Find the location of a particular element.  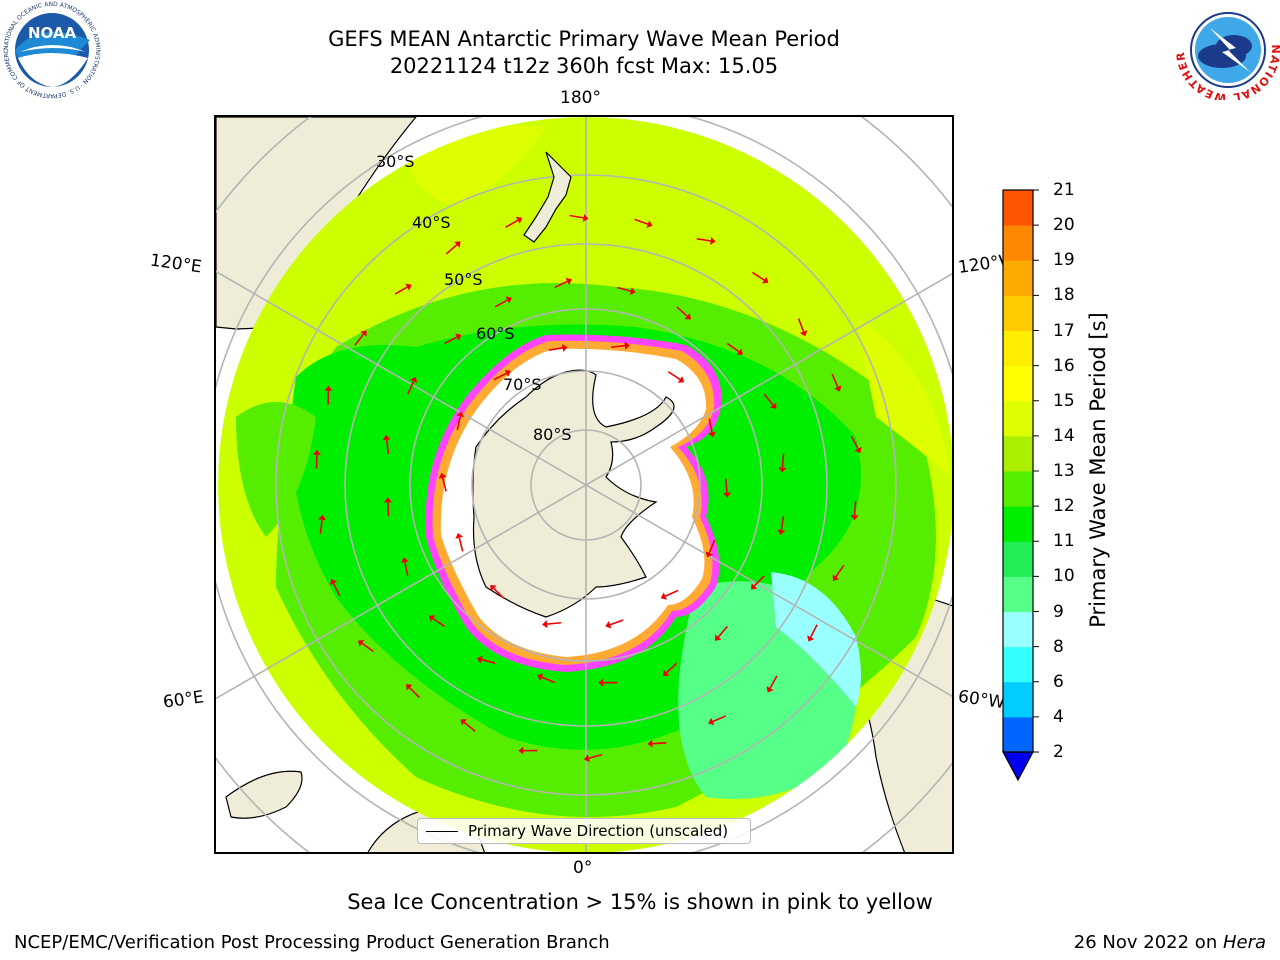

lat-label-30s: 30°S is located at coordinates (395, 161).